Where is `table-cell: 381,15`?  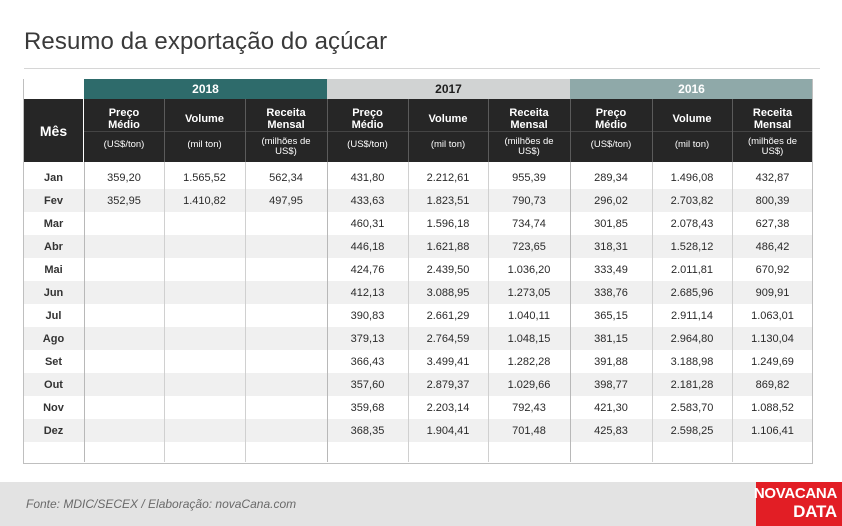 table-cell: 381,15 is located at coordinates (611, 338).